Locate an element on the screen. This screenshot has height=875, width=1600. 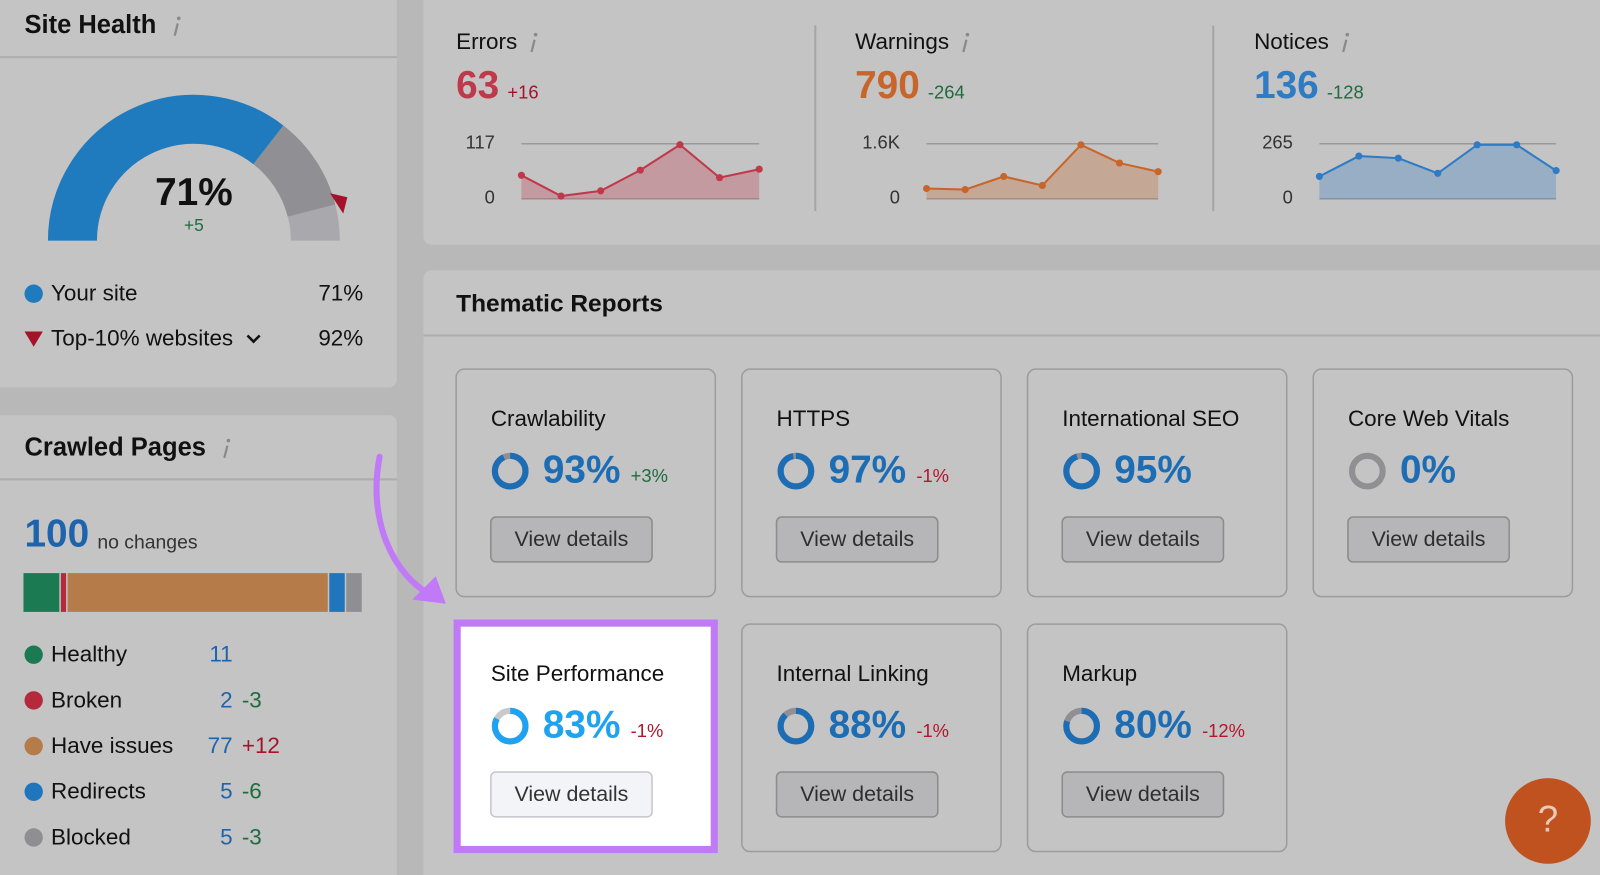
card-change: -12% is located at coordinates (1223, 730).